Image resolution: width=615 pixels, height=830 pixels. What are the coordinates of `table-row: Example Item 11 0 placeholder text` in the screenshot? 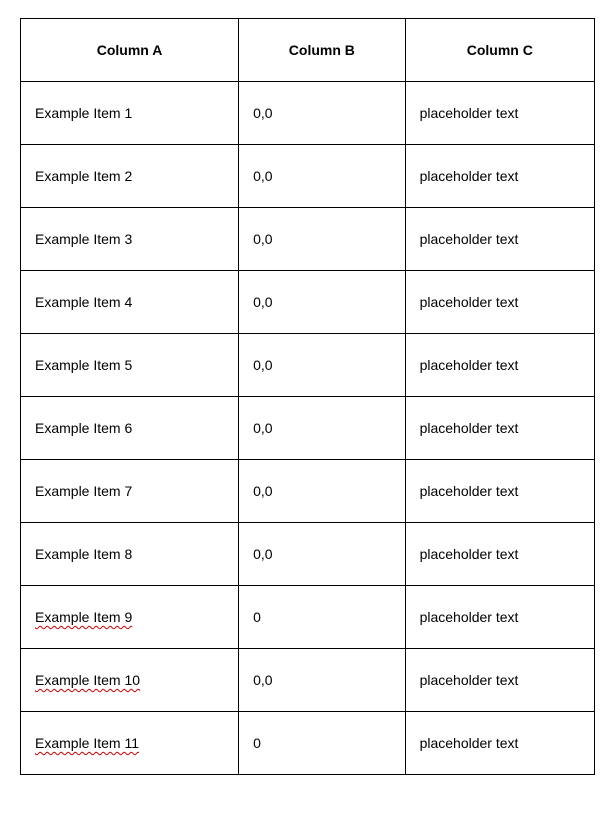 It's located at (307, 743).